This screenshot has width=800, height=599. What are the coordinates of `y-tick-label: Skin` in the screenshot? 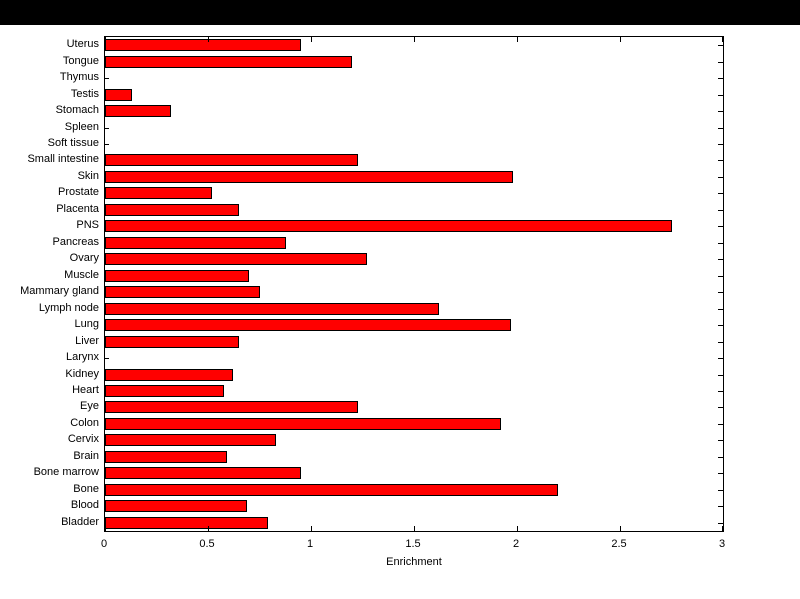 It's located at (88, 176).